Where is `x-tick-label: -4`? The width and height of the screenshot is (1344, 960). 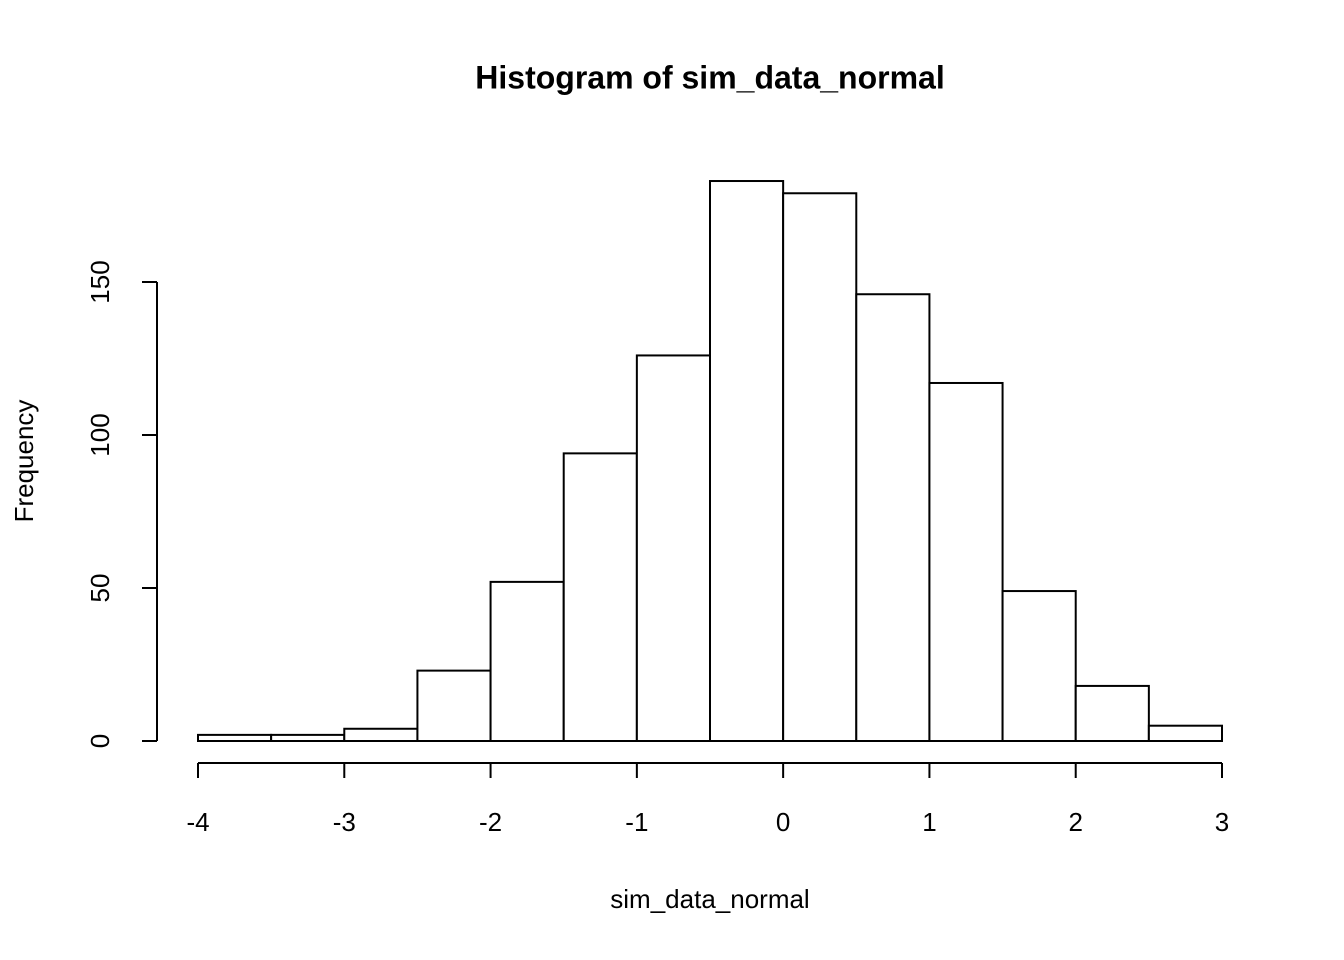
x-tick-label: -4 is located at coordinates (197, 822).